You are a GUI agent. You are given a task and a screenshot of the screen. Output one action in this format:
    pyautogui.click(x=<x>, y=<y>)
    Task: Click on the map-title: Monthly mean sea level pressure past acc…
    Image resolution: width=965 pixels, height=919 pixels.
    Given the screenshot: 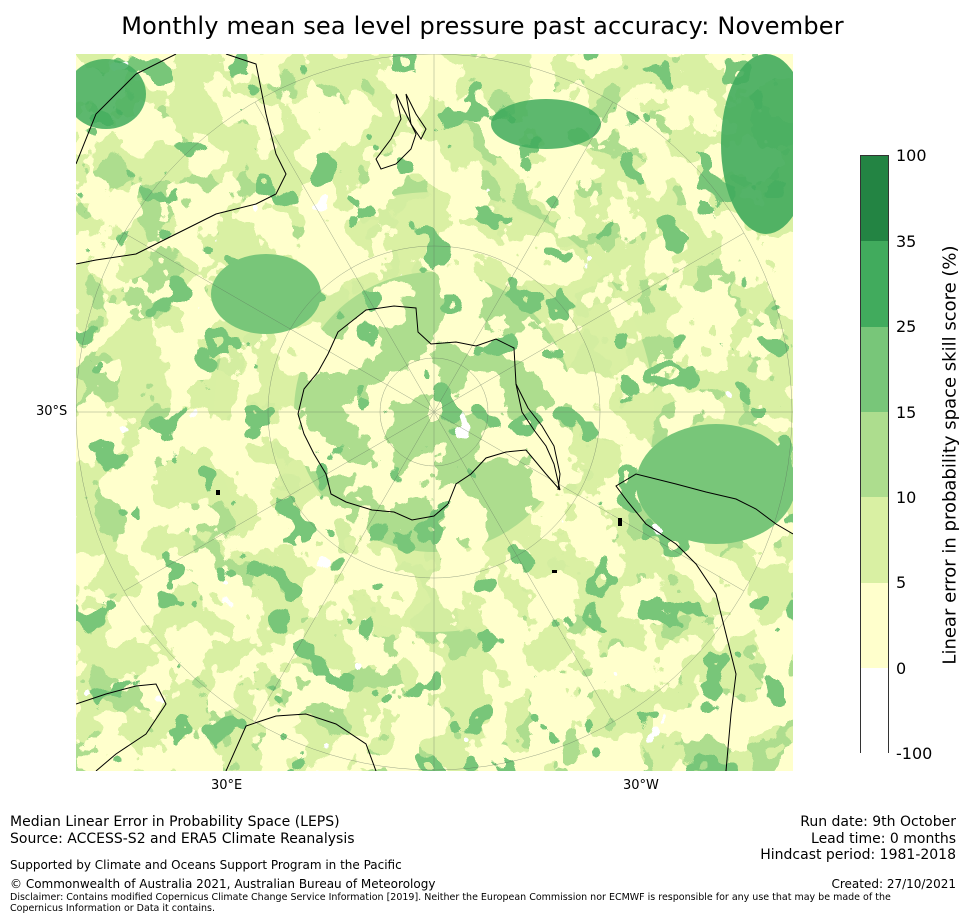 What is the action you would take?
    pyautogui.click(x=482, y=26)
    